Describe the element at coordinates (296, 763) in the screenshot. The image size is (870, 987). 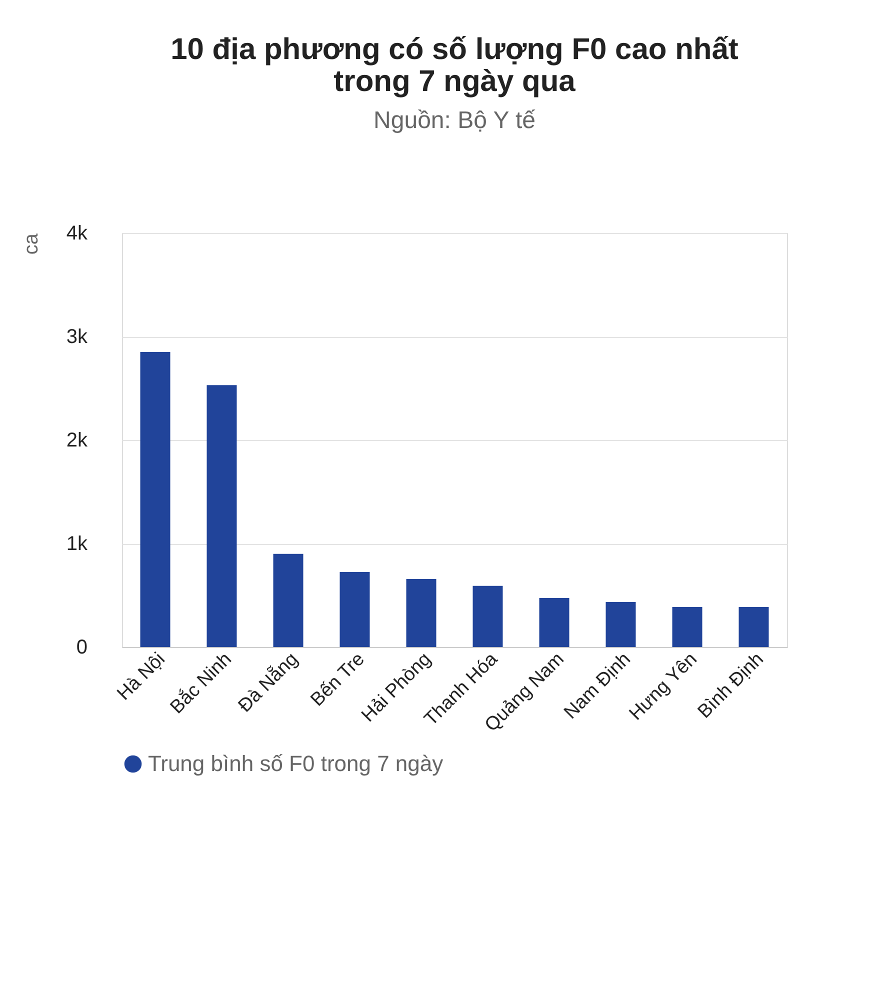
I see `legend-label: Trung bình số F0 trong 7 ngày` at that location.